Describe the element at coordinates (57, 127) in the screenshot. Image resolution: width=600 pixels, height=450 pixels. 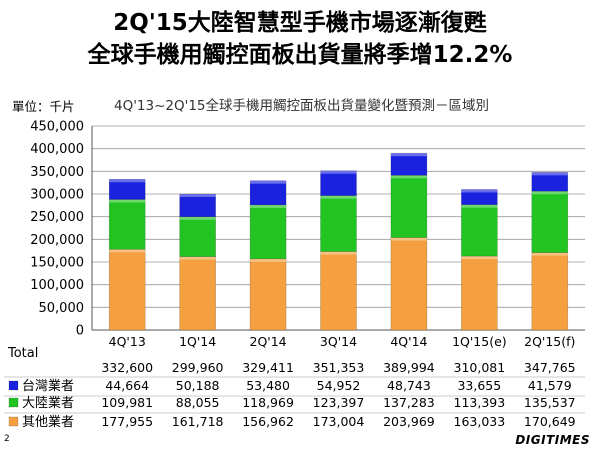
I see `y-tick-label: 450,000` at that location.